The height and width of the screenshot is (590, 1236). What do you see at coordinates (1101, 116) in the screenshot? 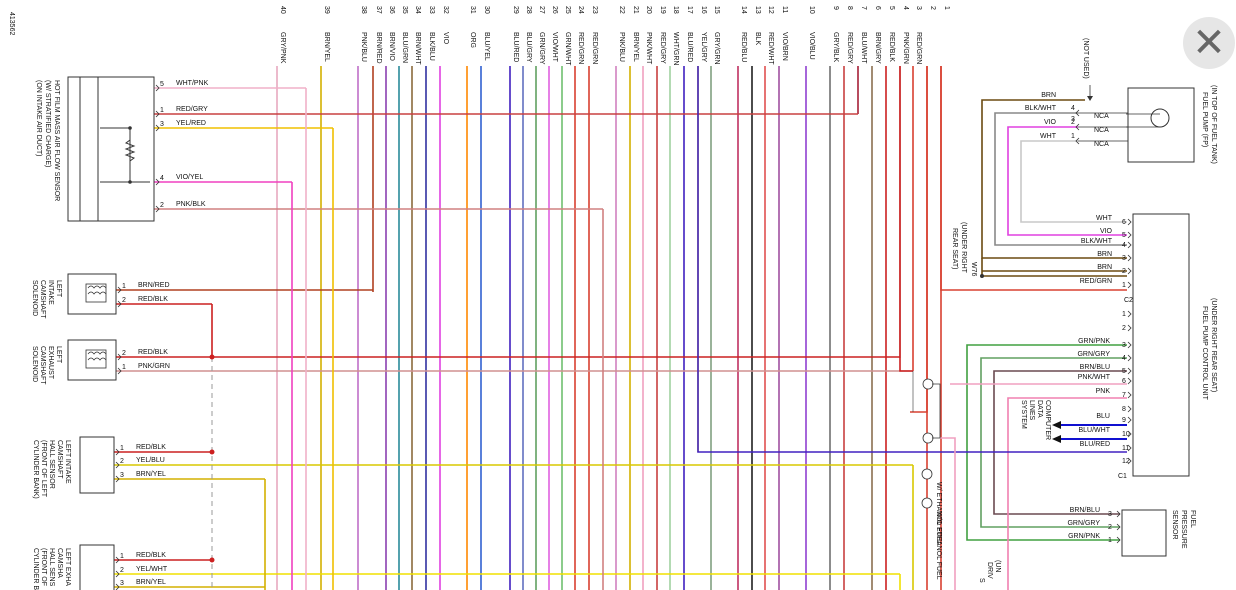
I see `fp-nca: NCA` at bounding box center [1101, 116].